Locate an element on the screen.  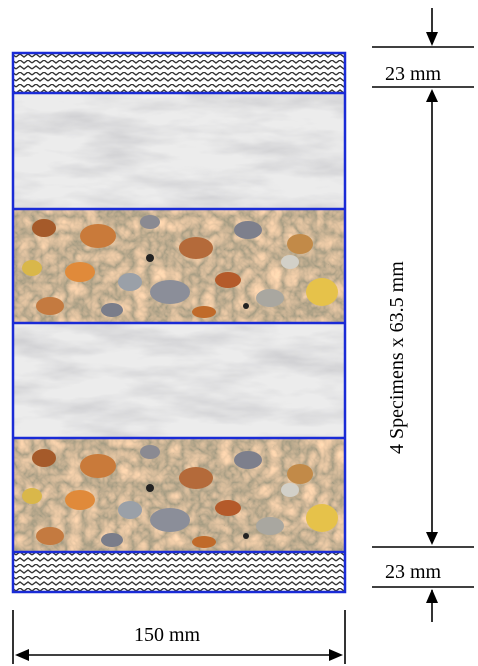
top-cap-dimension: 23 mm is located at coordinates (413, 74).